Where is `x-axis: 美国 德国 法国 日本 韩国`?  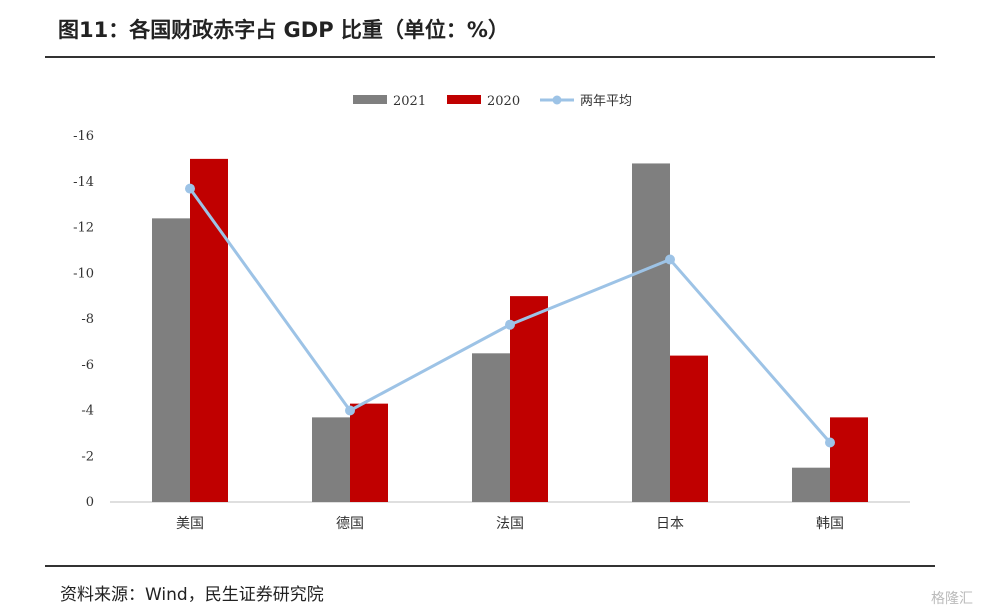 x-axis: 美国 德国 法国 日本 韩国 is located at coordinates (510, 516).